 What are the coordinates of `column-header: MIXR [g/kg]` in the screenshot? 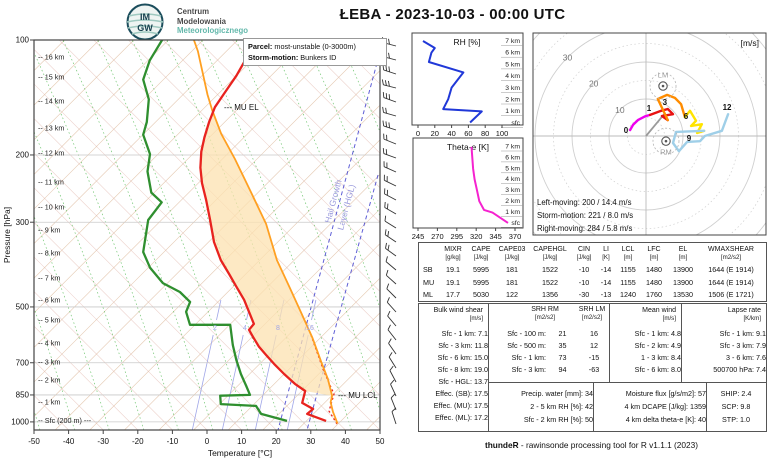 It's located at (453, 253).